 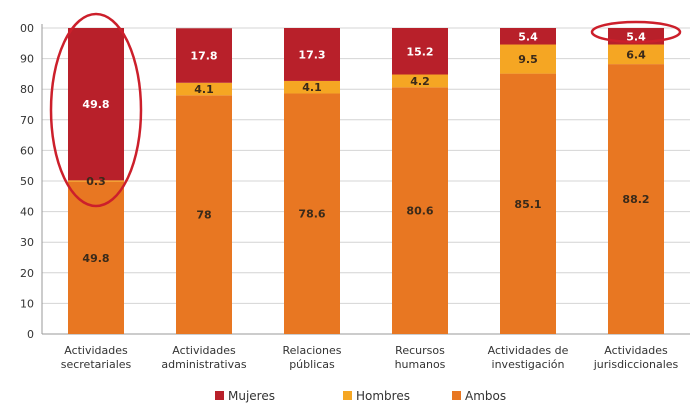 I want to click on legend-item-ambos: Ambos, so click(x=479, y=396).